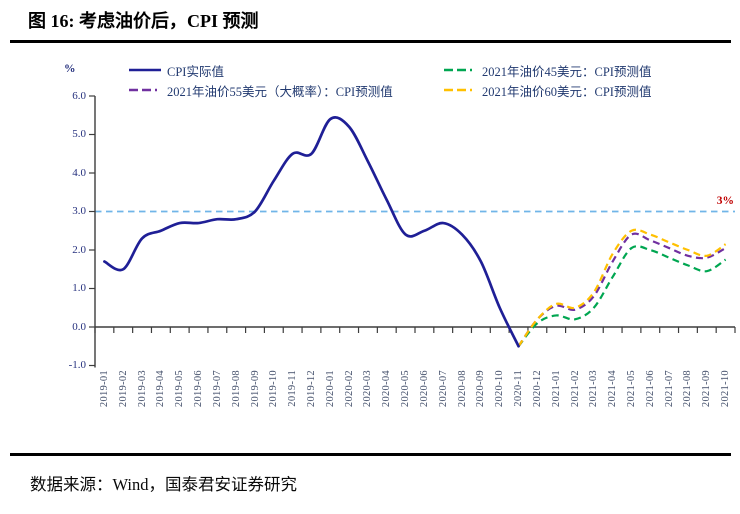  Describe the element at coordinates (330, 389) in the screenshot. I see `x-axis-tick-label: 2020-01` at that location.